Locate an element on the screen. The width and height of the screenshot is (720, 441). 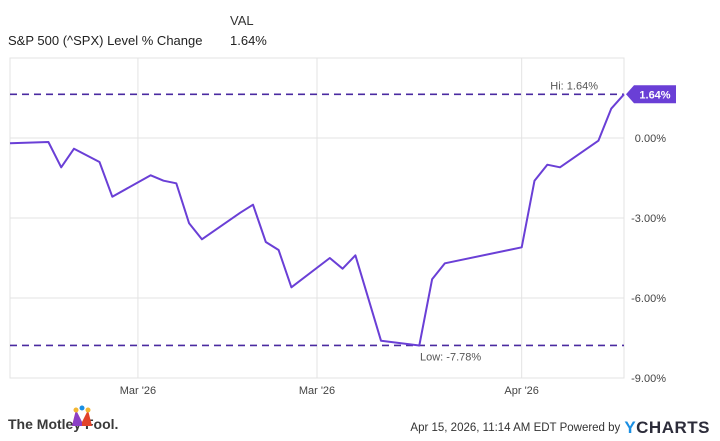
jester-hat-icon is located at coordinates (82, 415).